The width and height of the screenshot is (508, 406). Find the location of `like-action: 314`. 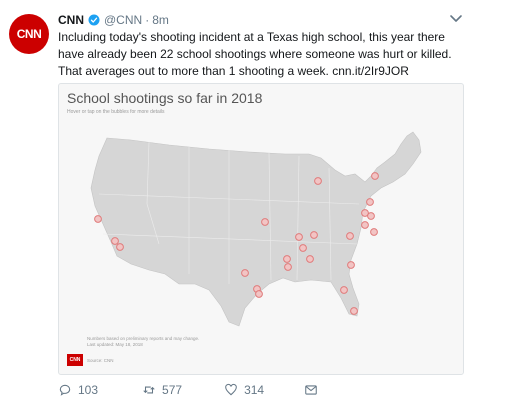

like-action: 314 is located at coordinates (244, 390).